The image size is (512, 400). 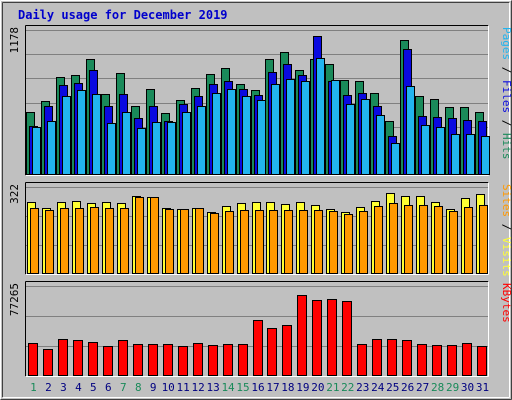 I want to click on x-label-day-25: 25, so click(x=392, y=387).